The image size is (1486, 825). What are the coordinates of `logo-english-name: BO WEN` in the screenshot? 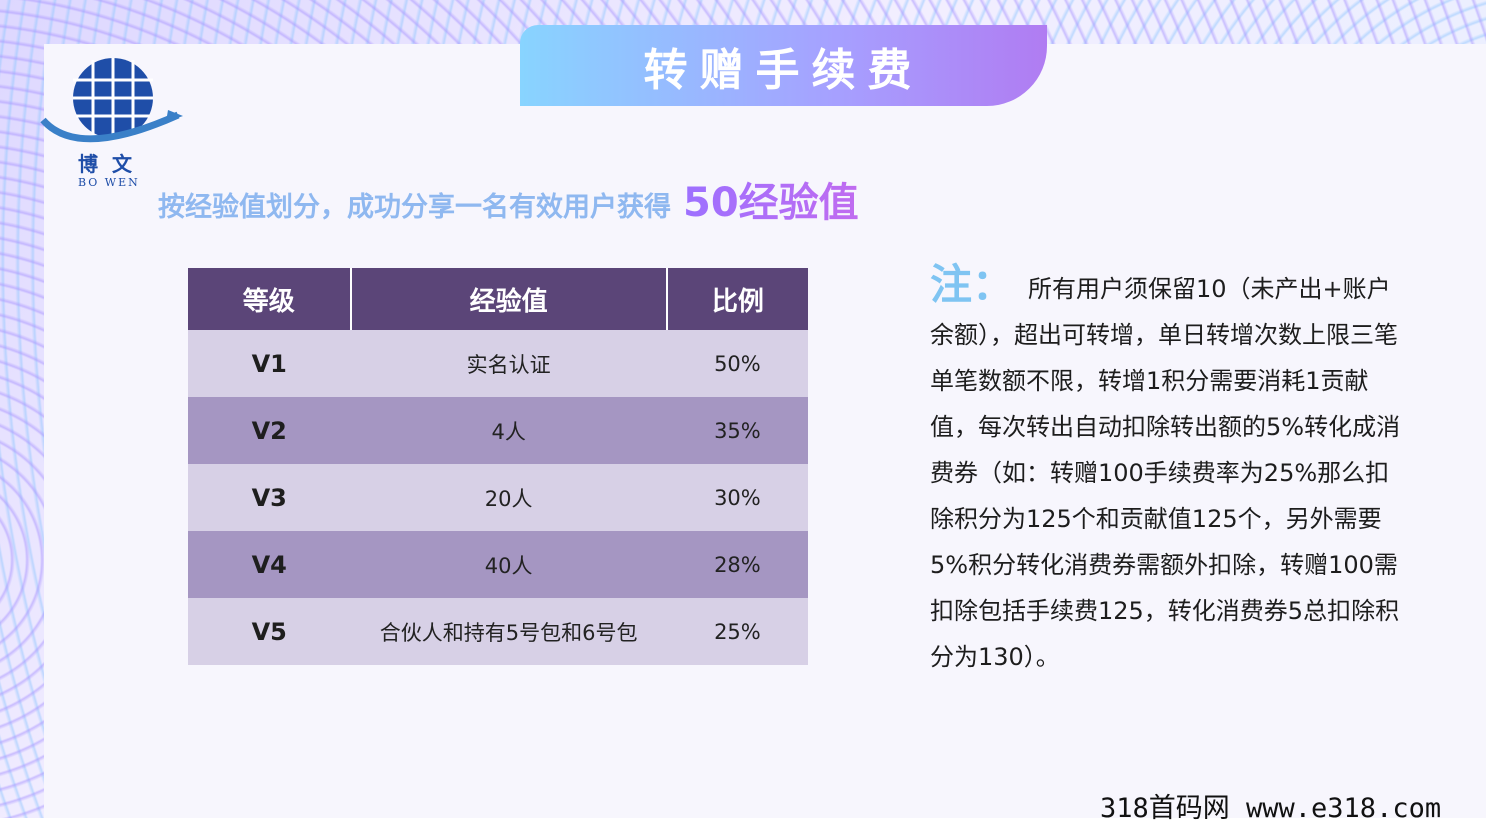 It's located at (109, 182).